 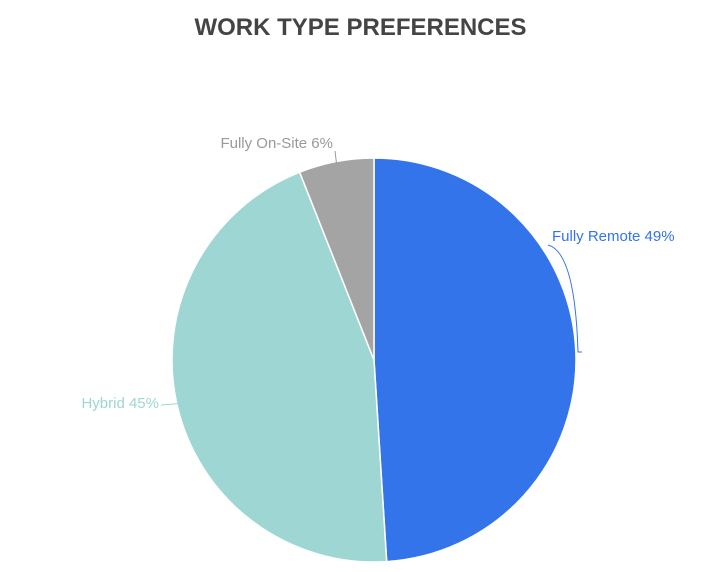 I want to click on leader-line-fully-remote, so click(x=564, y=298).